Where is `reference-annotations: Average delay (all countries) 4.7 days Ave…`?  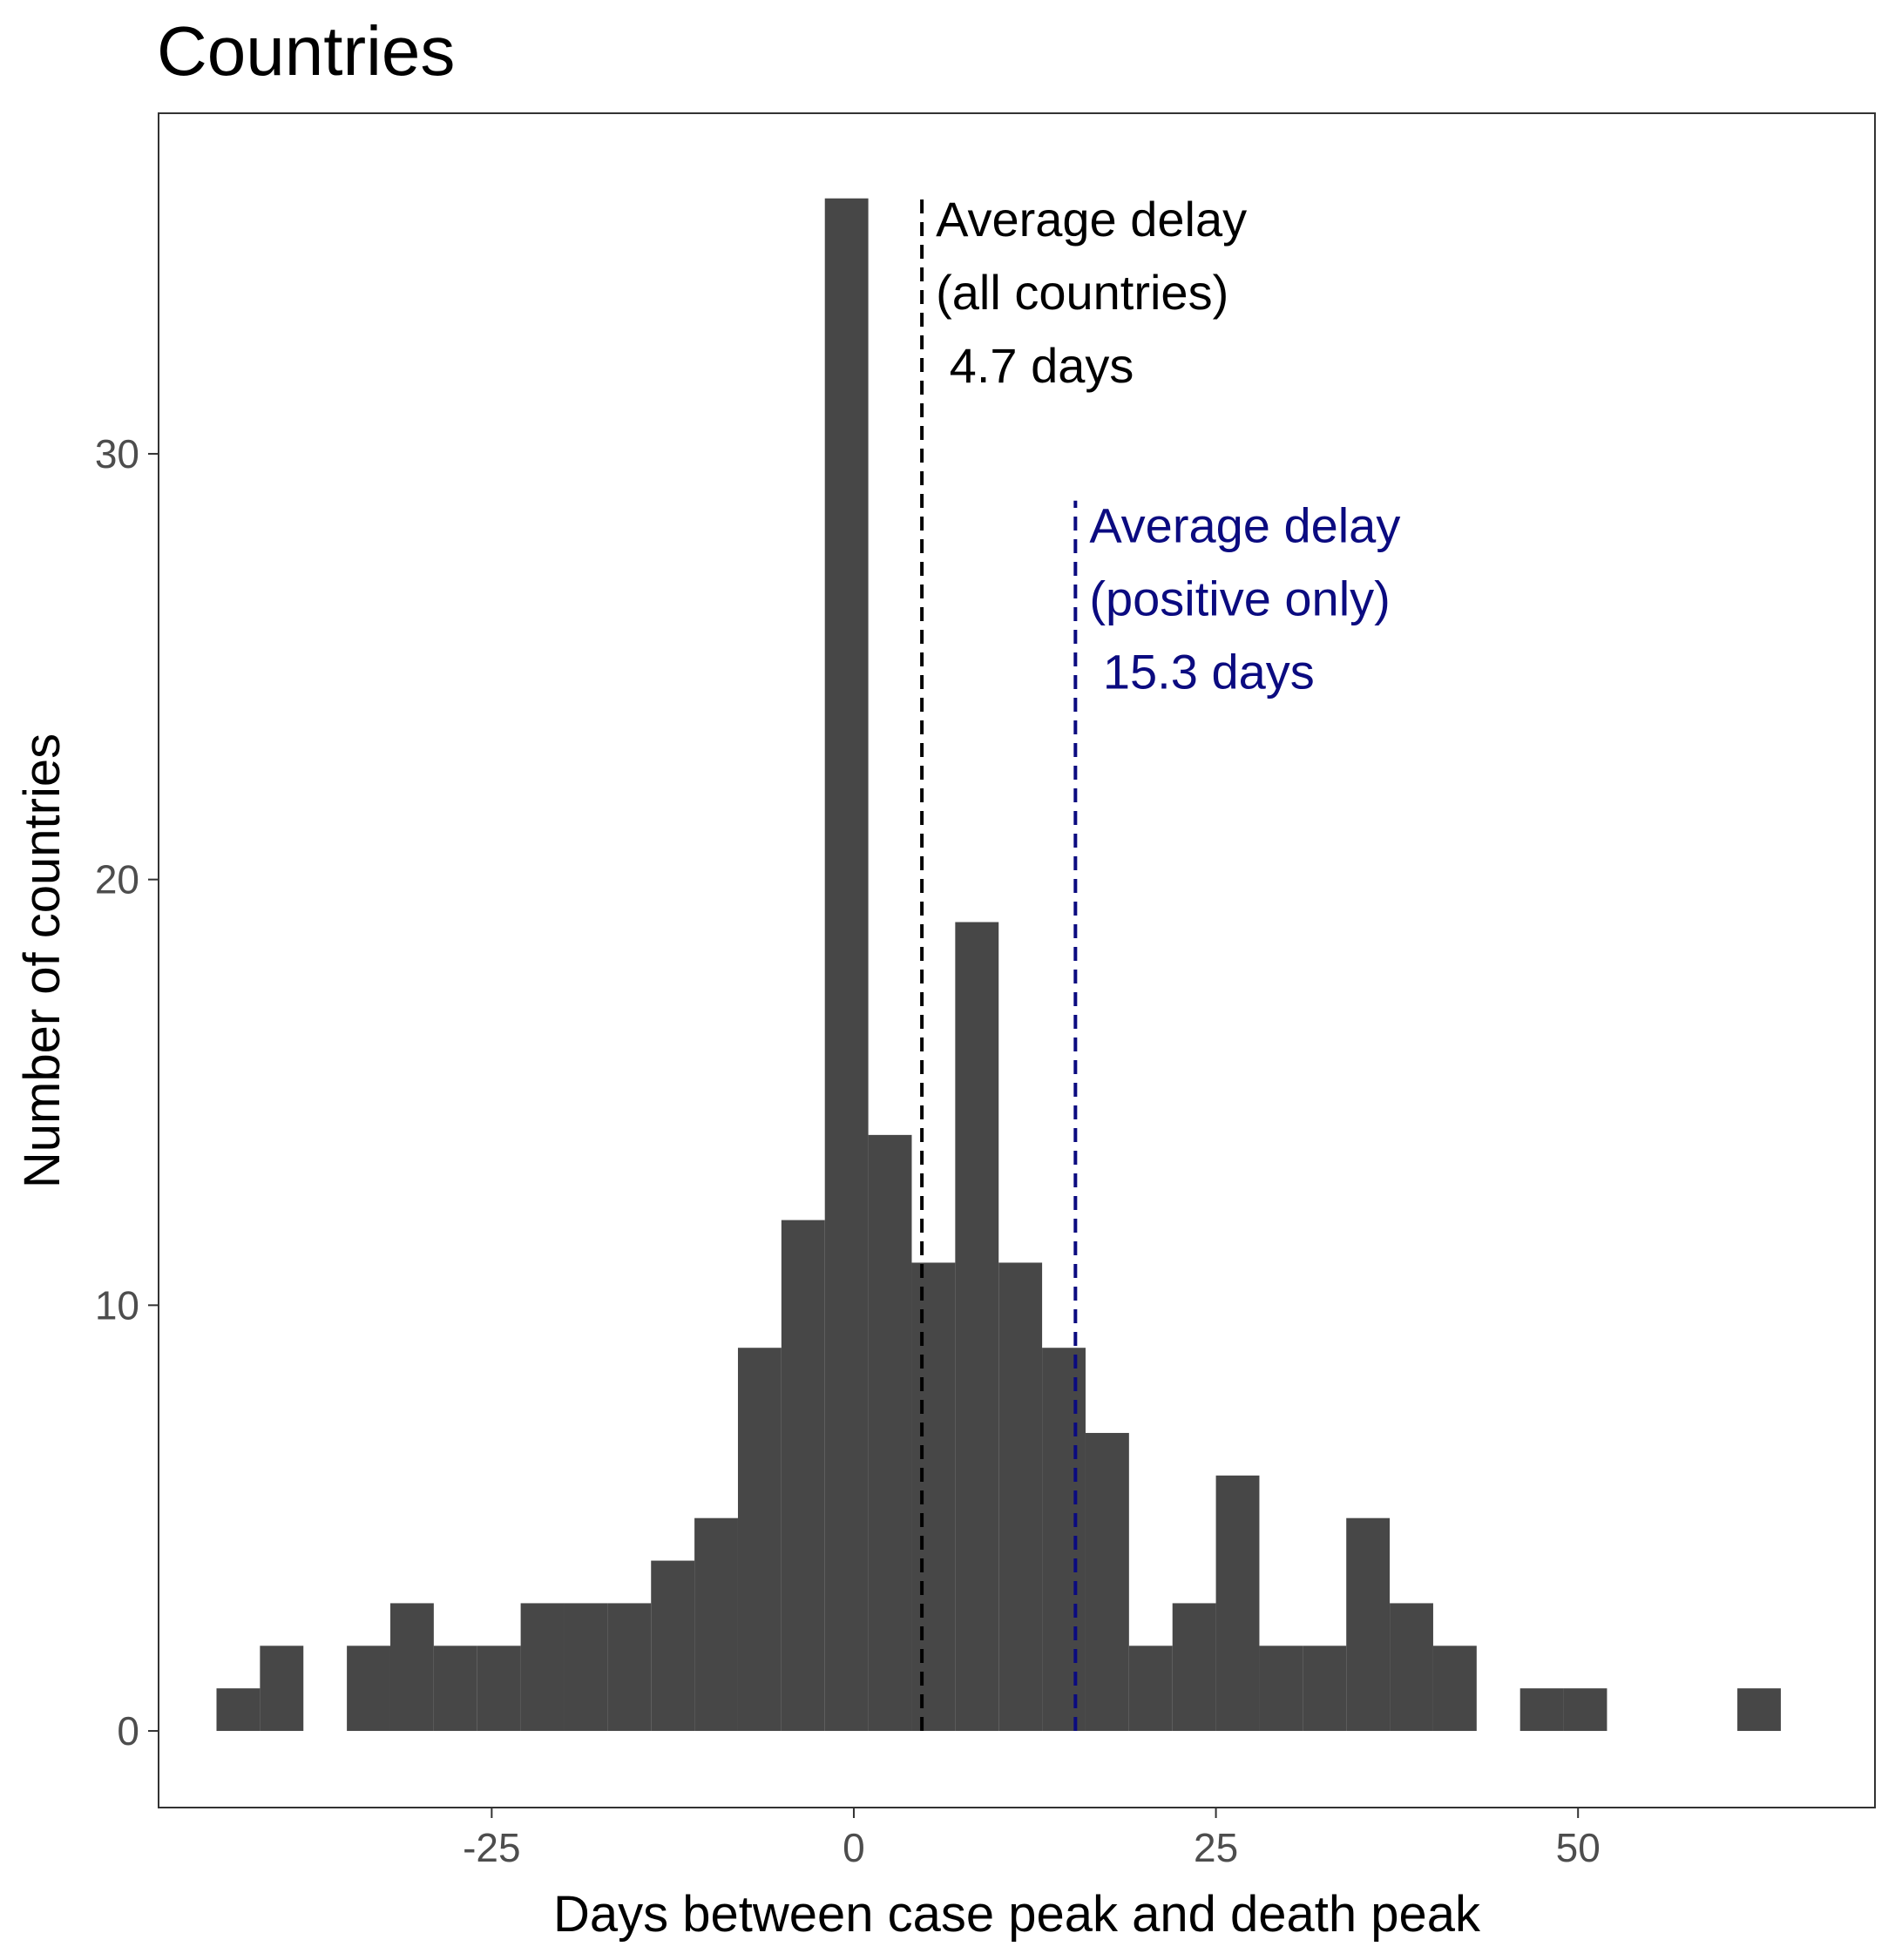
reference-annotations: Average delay (all countries) 4.7 days Ave… is located at coordinates (1168, 446).